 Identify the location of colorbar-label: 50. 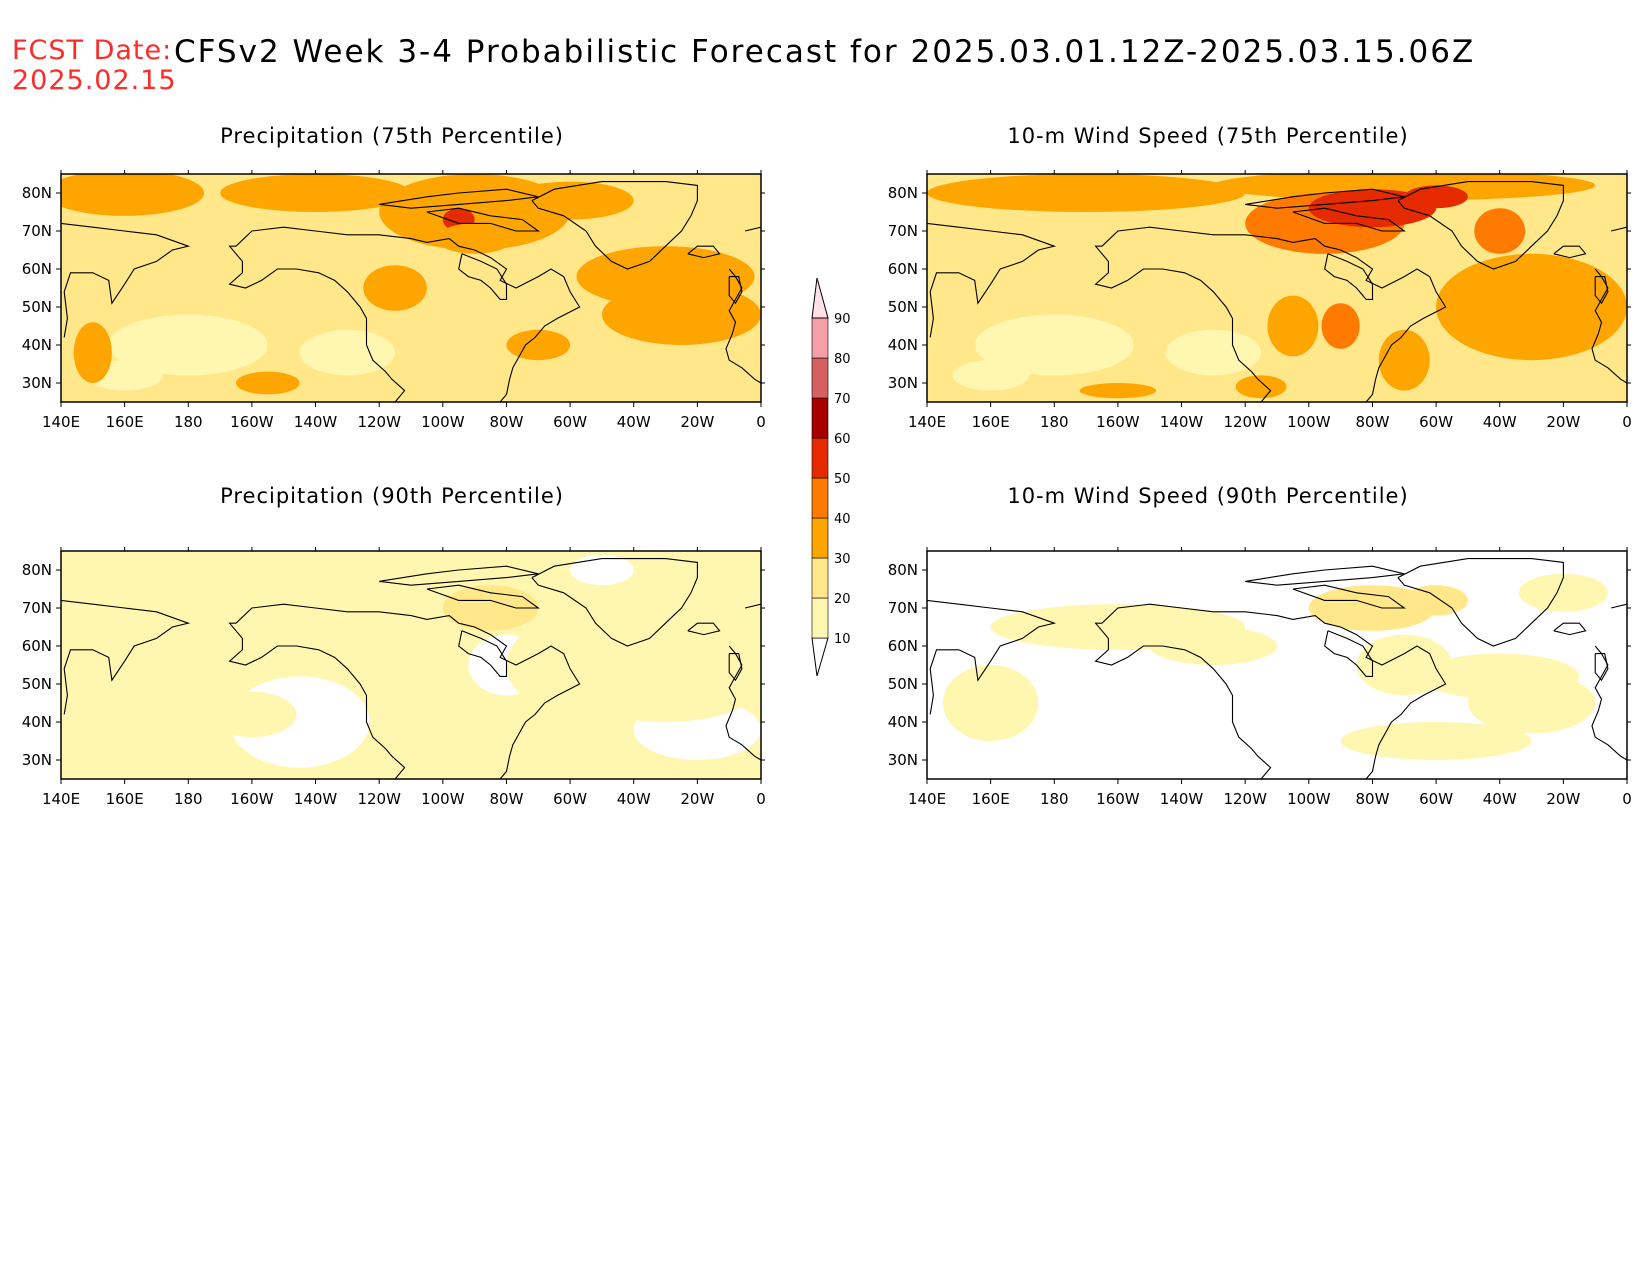
(842, 479).